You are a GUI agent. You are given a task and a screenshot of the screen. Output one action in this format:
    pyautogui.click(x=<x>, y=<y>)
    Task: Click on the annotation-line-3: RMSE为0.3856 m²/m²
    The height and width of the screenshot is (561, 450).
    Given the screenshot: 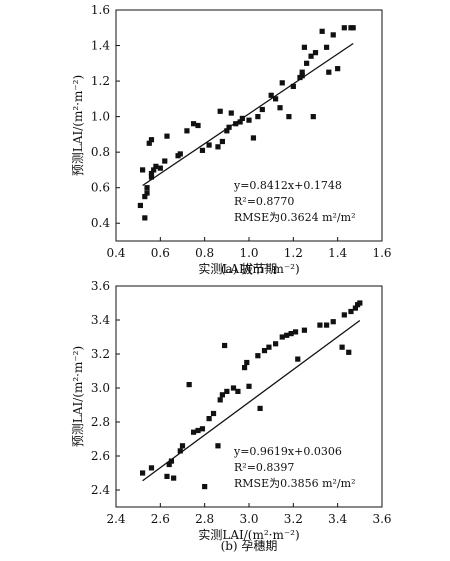 What is the action you would take?
    pyautogui.click(x=294, y=483)
    